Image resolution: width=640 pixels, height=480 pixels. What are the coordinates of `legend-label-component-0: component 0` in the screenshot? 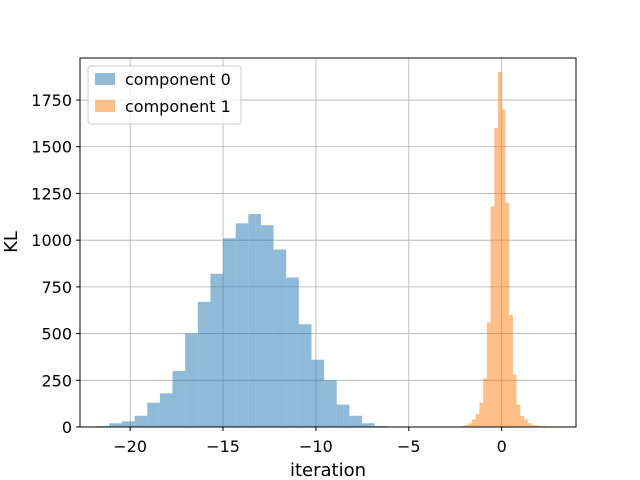 It's located at (178, 79).